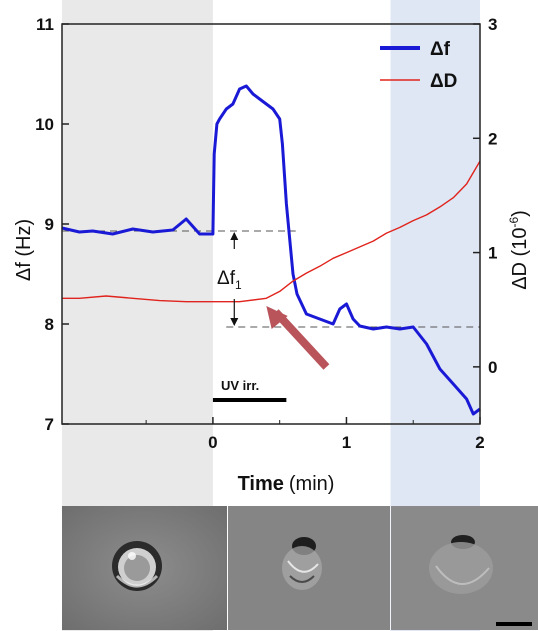  What do you see at coordinates (479, 442) in the screenshot?
I see `x-tick-label: 2` at bounding box center [479, 442].